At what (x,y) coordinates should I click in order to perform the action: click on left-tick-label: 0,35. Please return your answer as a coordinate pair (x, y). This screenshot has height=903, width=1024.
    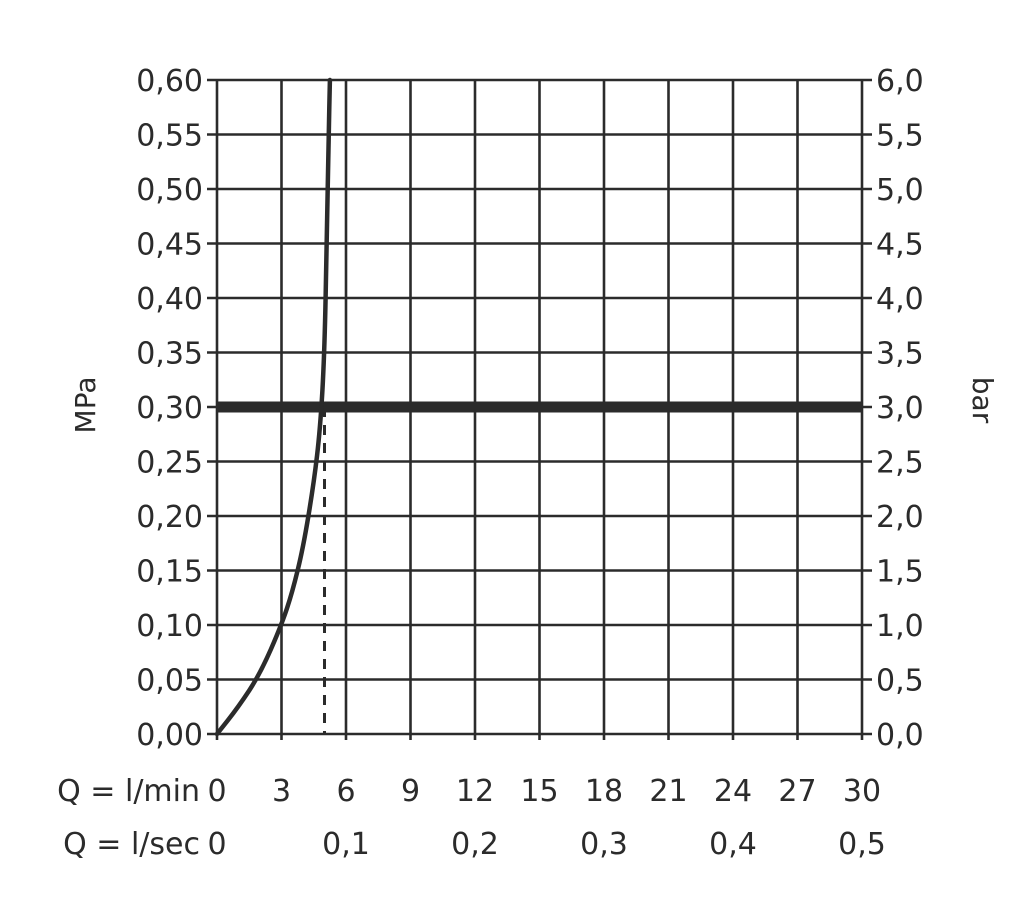
    Looking at the image, I should click on (169, 354).